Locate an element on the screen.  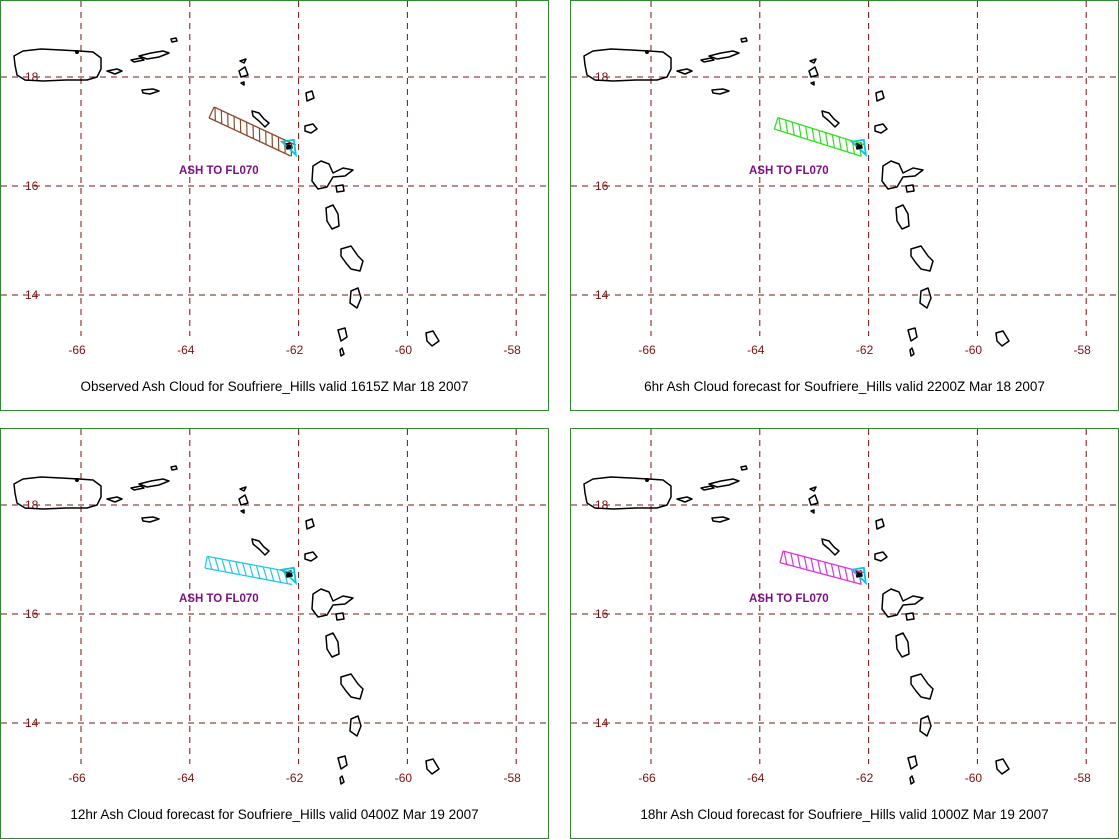
latitude-label: 16 is located at coordinates (32, 614).